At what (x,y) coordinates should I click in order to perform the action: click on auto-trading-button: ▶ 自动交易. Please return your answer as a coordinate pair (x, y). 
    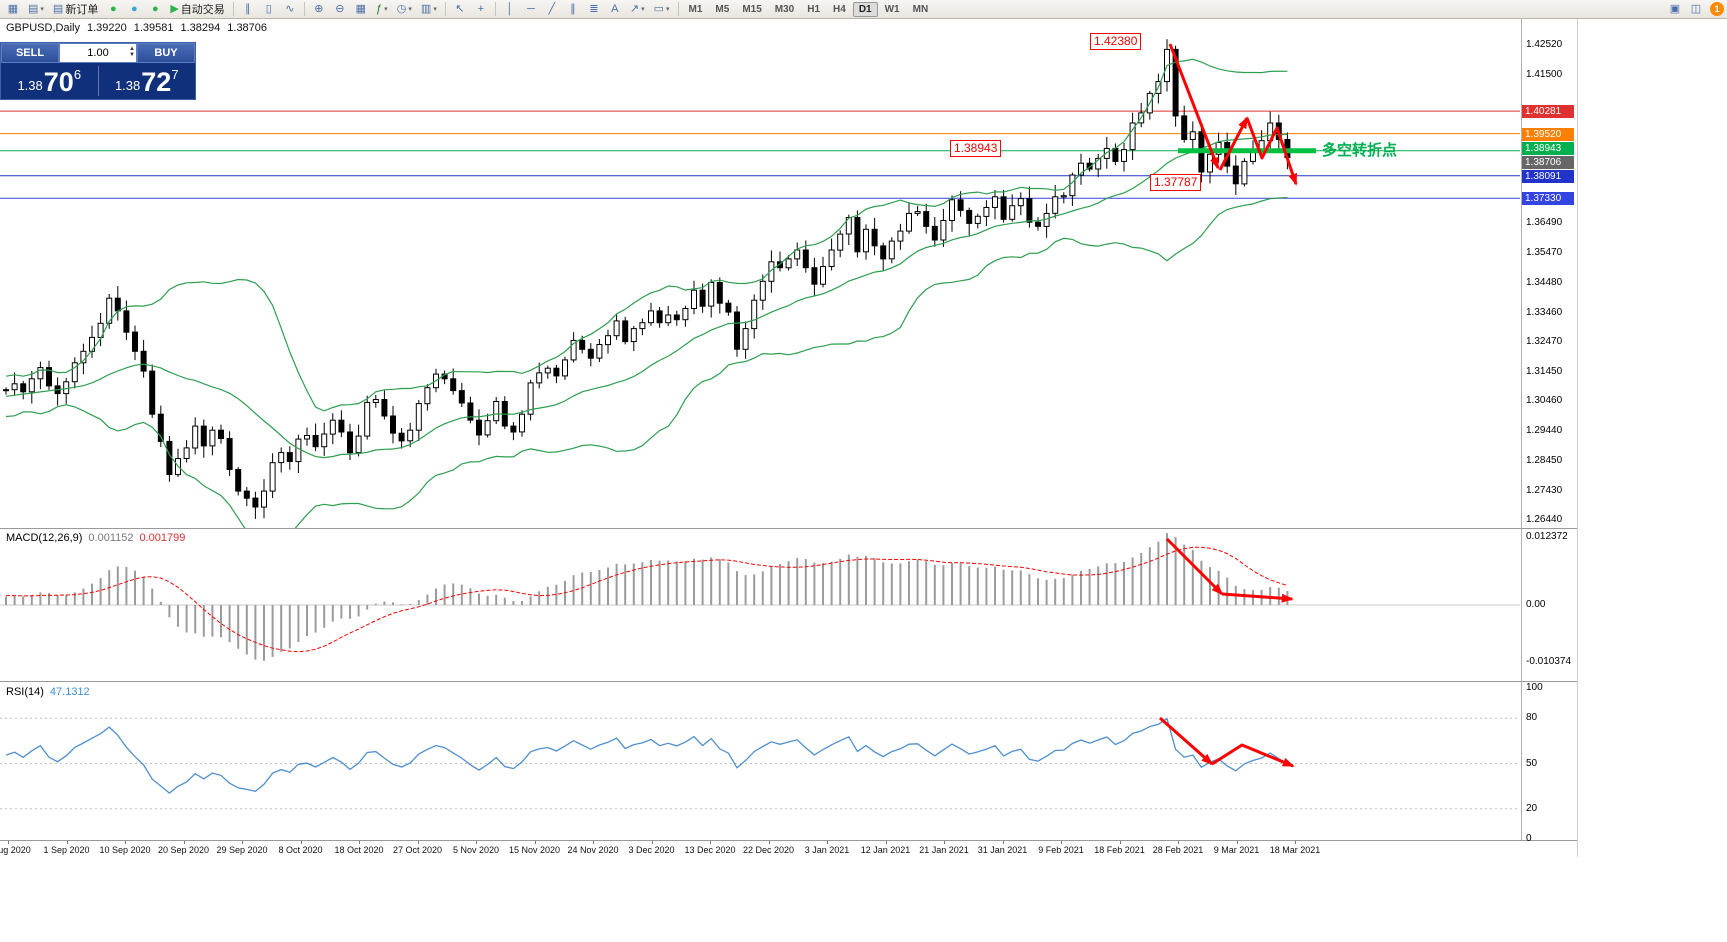
    Looking at the image, I should click on (197, 9).